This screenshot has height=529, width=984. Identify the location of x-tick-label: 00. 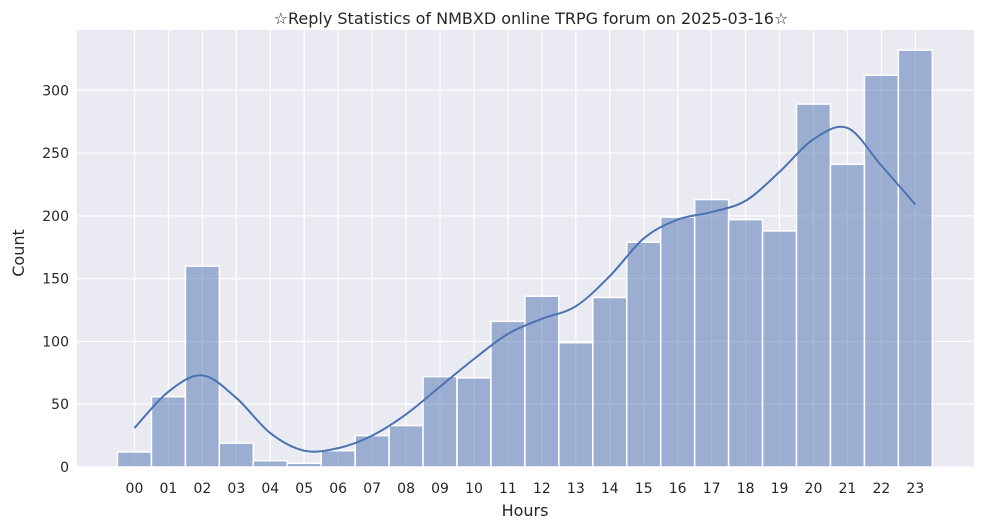
(135, 489).